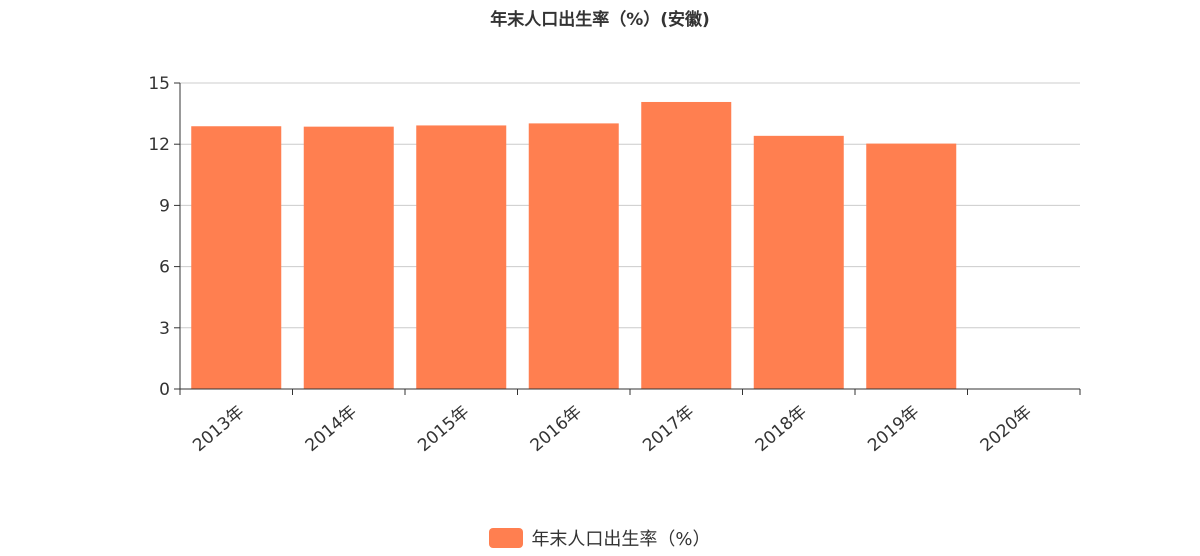 The width and height of the screenshot is (1200, 556). I want to click on y-tick-label: 9, so click(164, 206).